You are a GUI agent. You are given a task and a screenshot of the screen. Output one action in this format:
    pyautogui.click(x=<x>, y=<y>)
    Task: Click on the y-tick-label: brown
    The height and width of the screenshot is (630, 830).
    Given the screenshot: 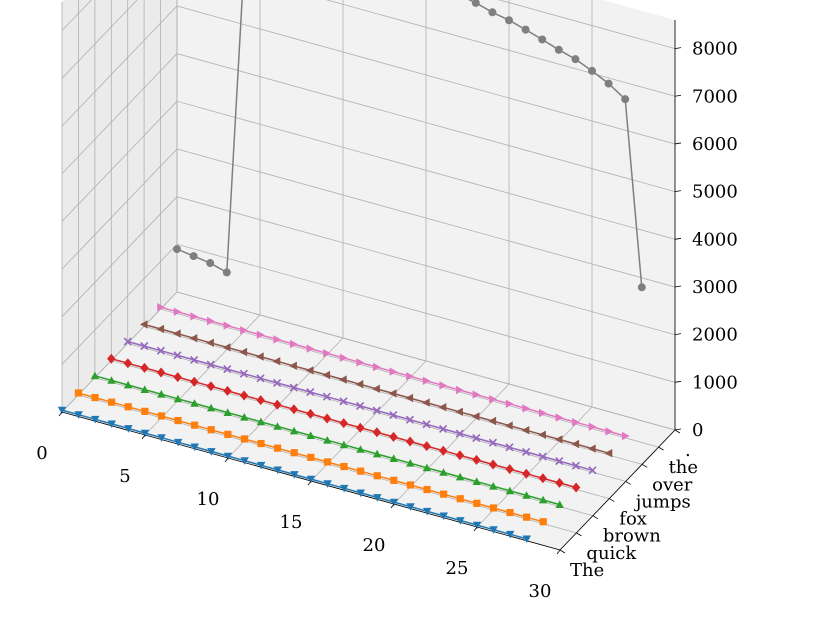 What is the action you would take?
    pyautogui.click(x=632, y=536)
    